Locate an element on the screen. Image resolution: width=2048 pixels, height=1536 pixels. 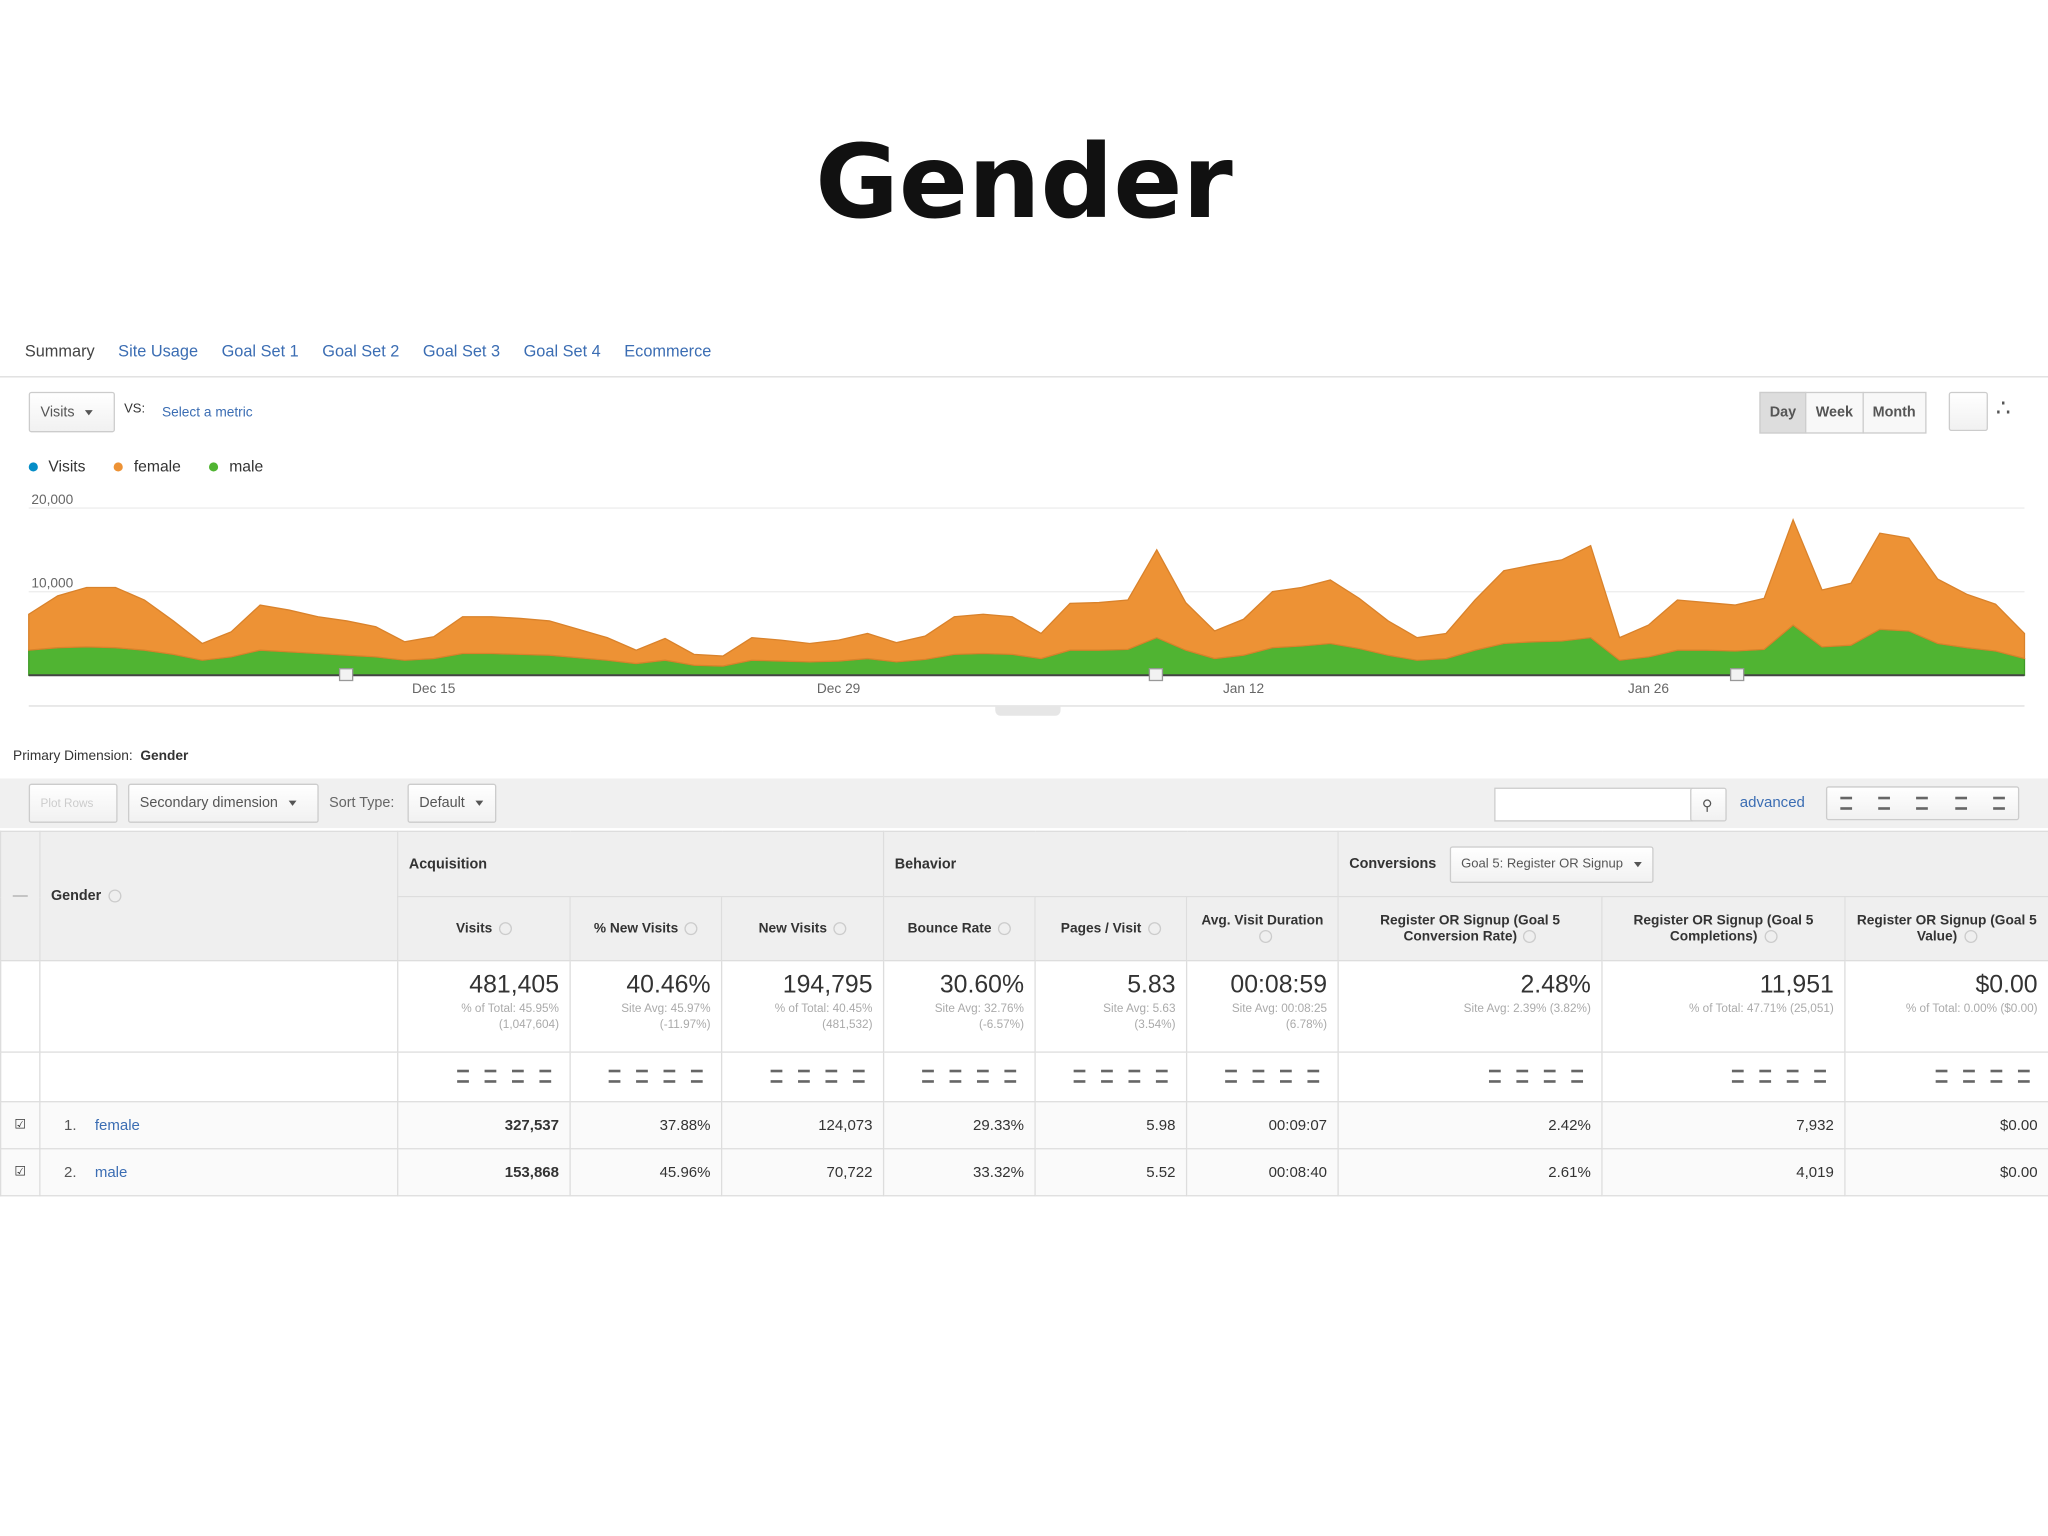
total-value: 40.46% is located at coordinates (668, 985).